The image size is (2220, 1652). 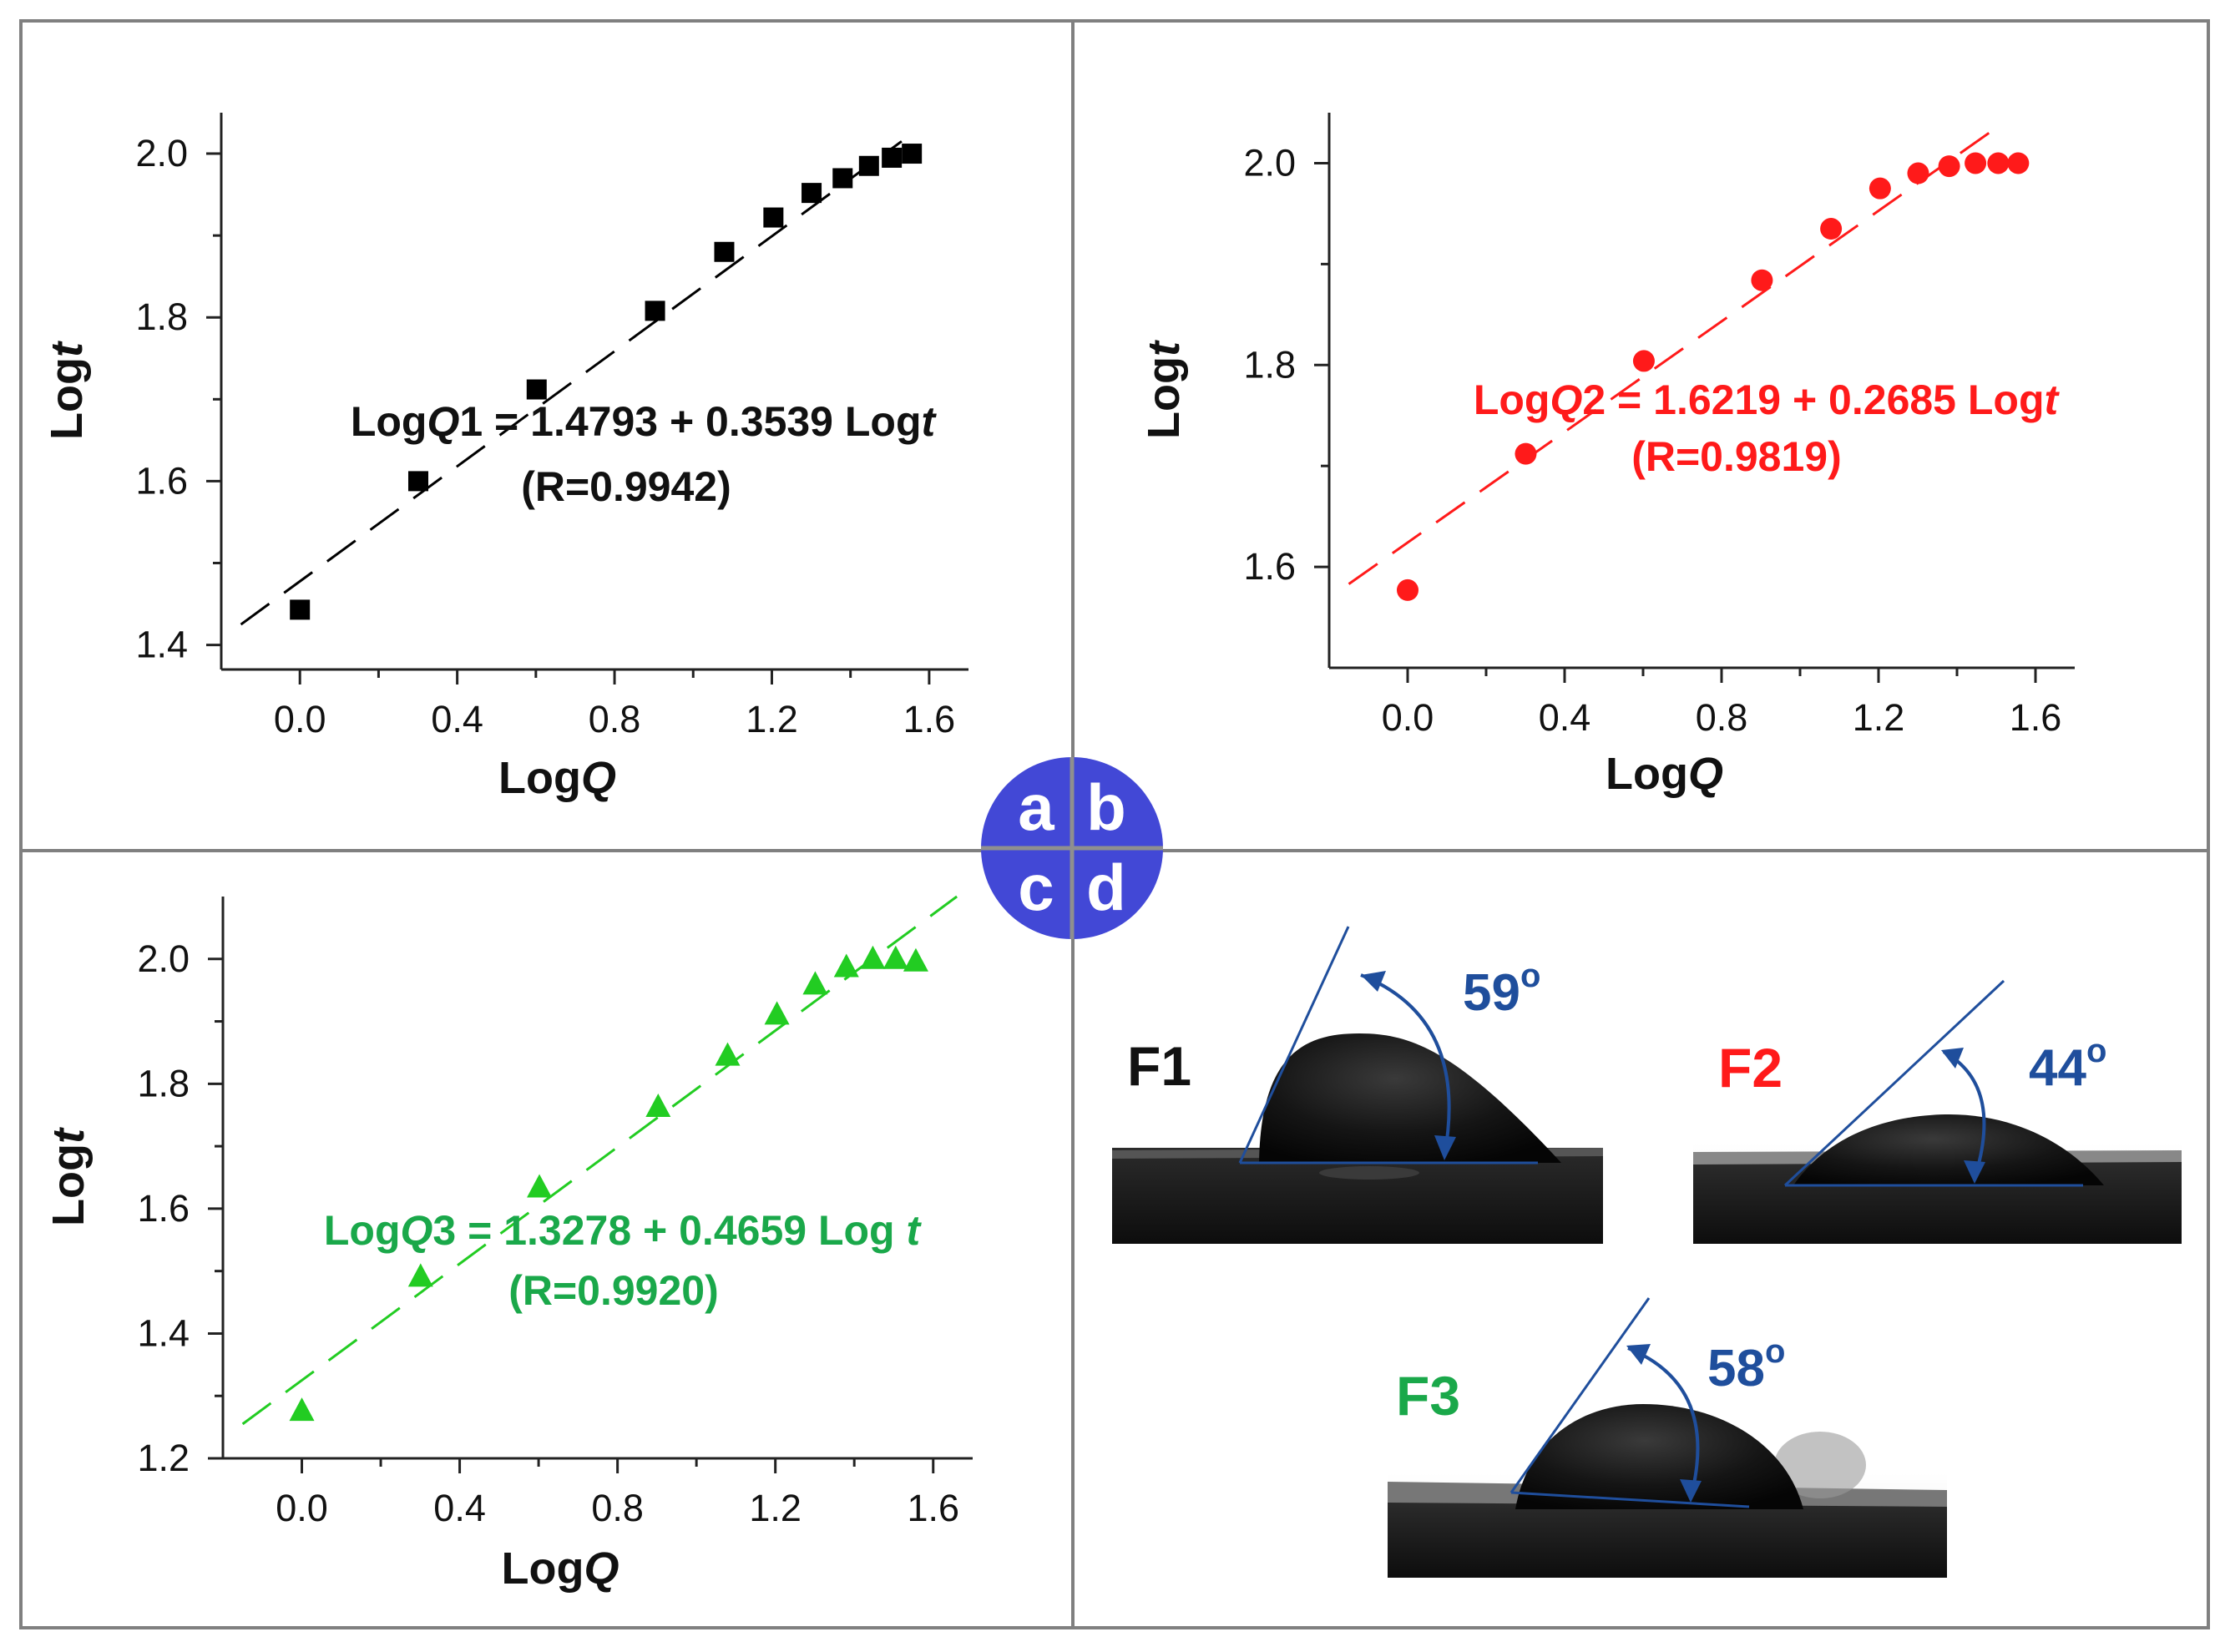 What do you see at coordinates (1768, 399) in the screenshot?
I see `equation-b: LogQ2 = 1.6219 + 0.2685 Logt` at bounding box center [1768, 399].